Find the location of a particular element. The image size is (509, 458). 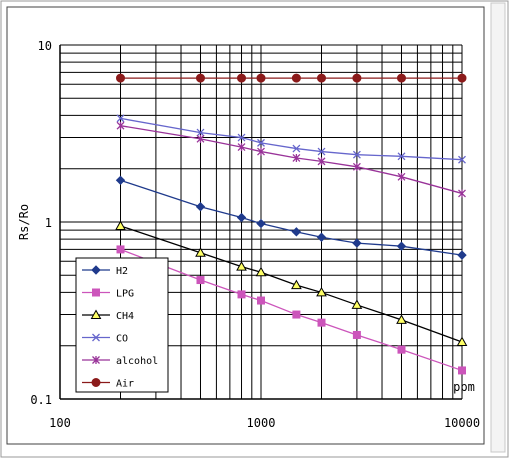

legend-label: alcohol is located at coordinates (137, 361).